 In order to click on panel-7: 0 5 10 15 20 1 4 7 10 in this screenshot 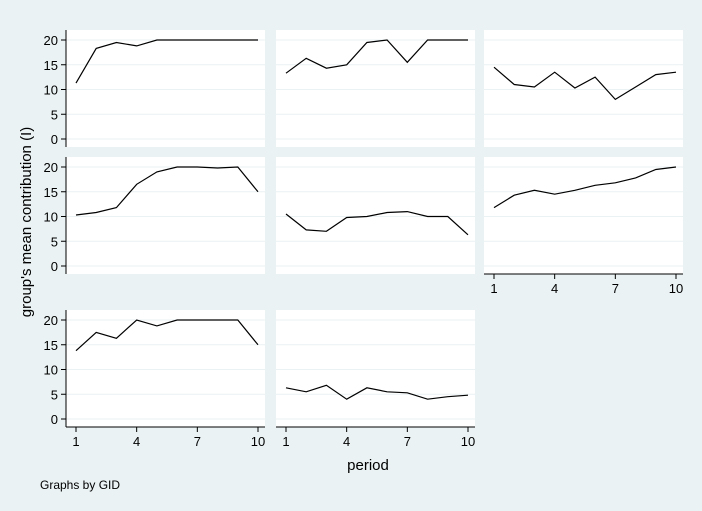, I will do `click(154, 379)`.